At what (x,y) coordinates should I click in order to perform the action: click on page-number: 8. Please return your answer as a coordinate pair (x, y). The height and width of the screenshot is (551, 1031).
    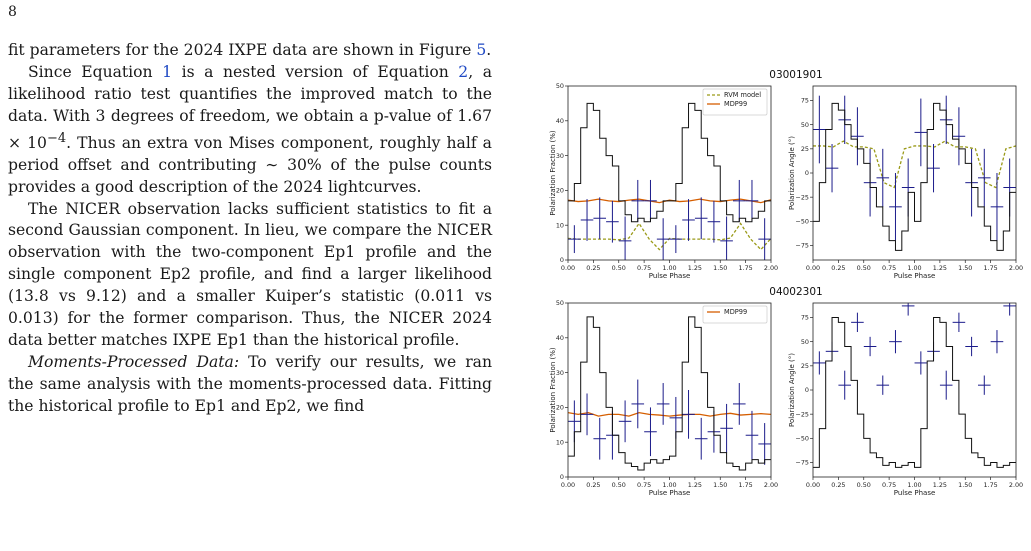
    Looking at the image, I should click on (12, 12).